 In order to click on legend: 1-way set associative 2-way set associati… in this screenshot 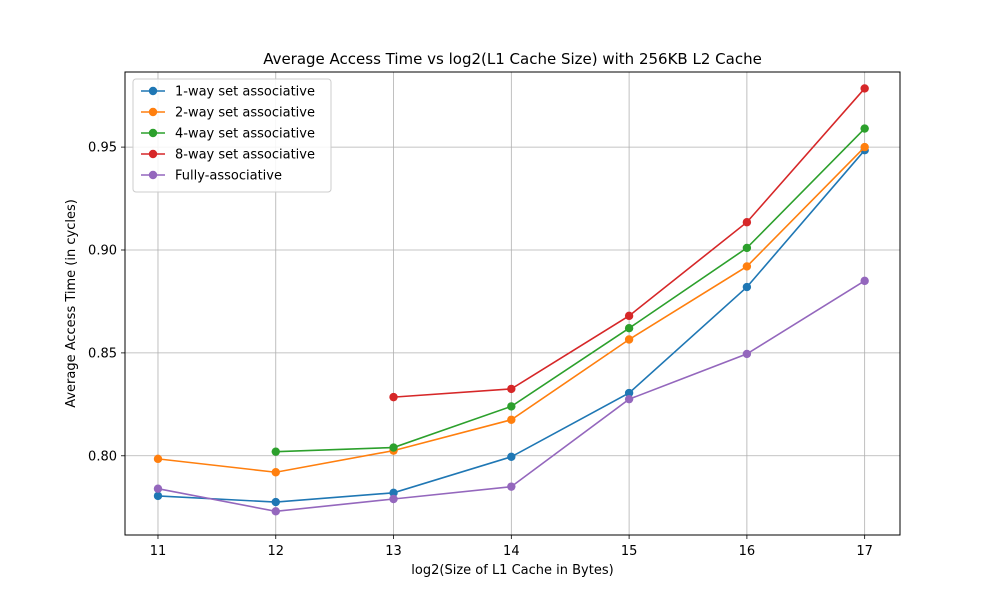, I will do `click(232, 135)`.